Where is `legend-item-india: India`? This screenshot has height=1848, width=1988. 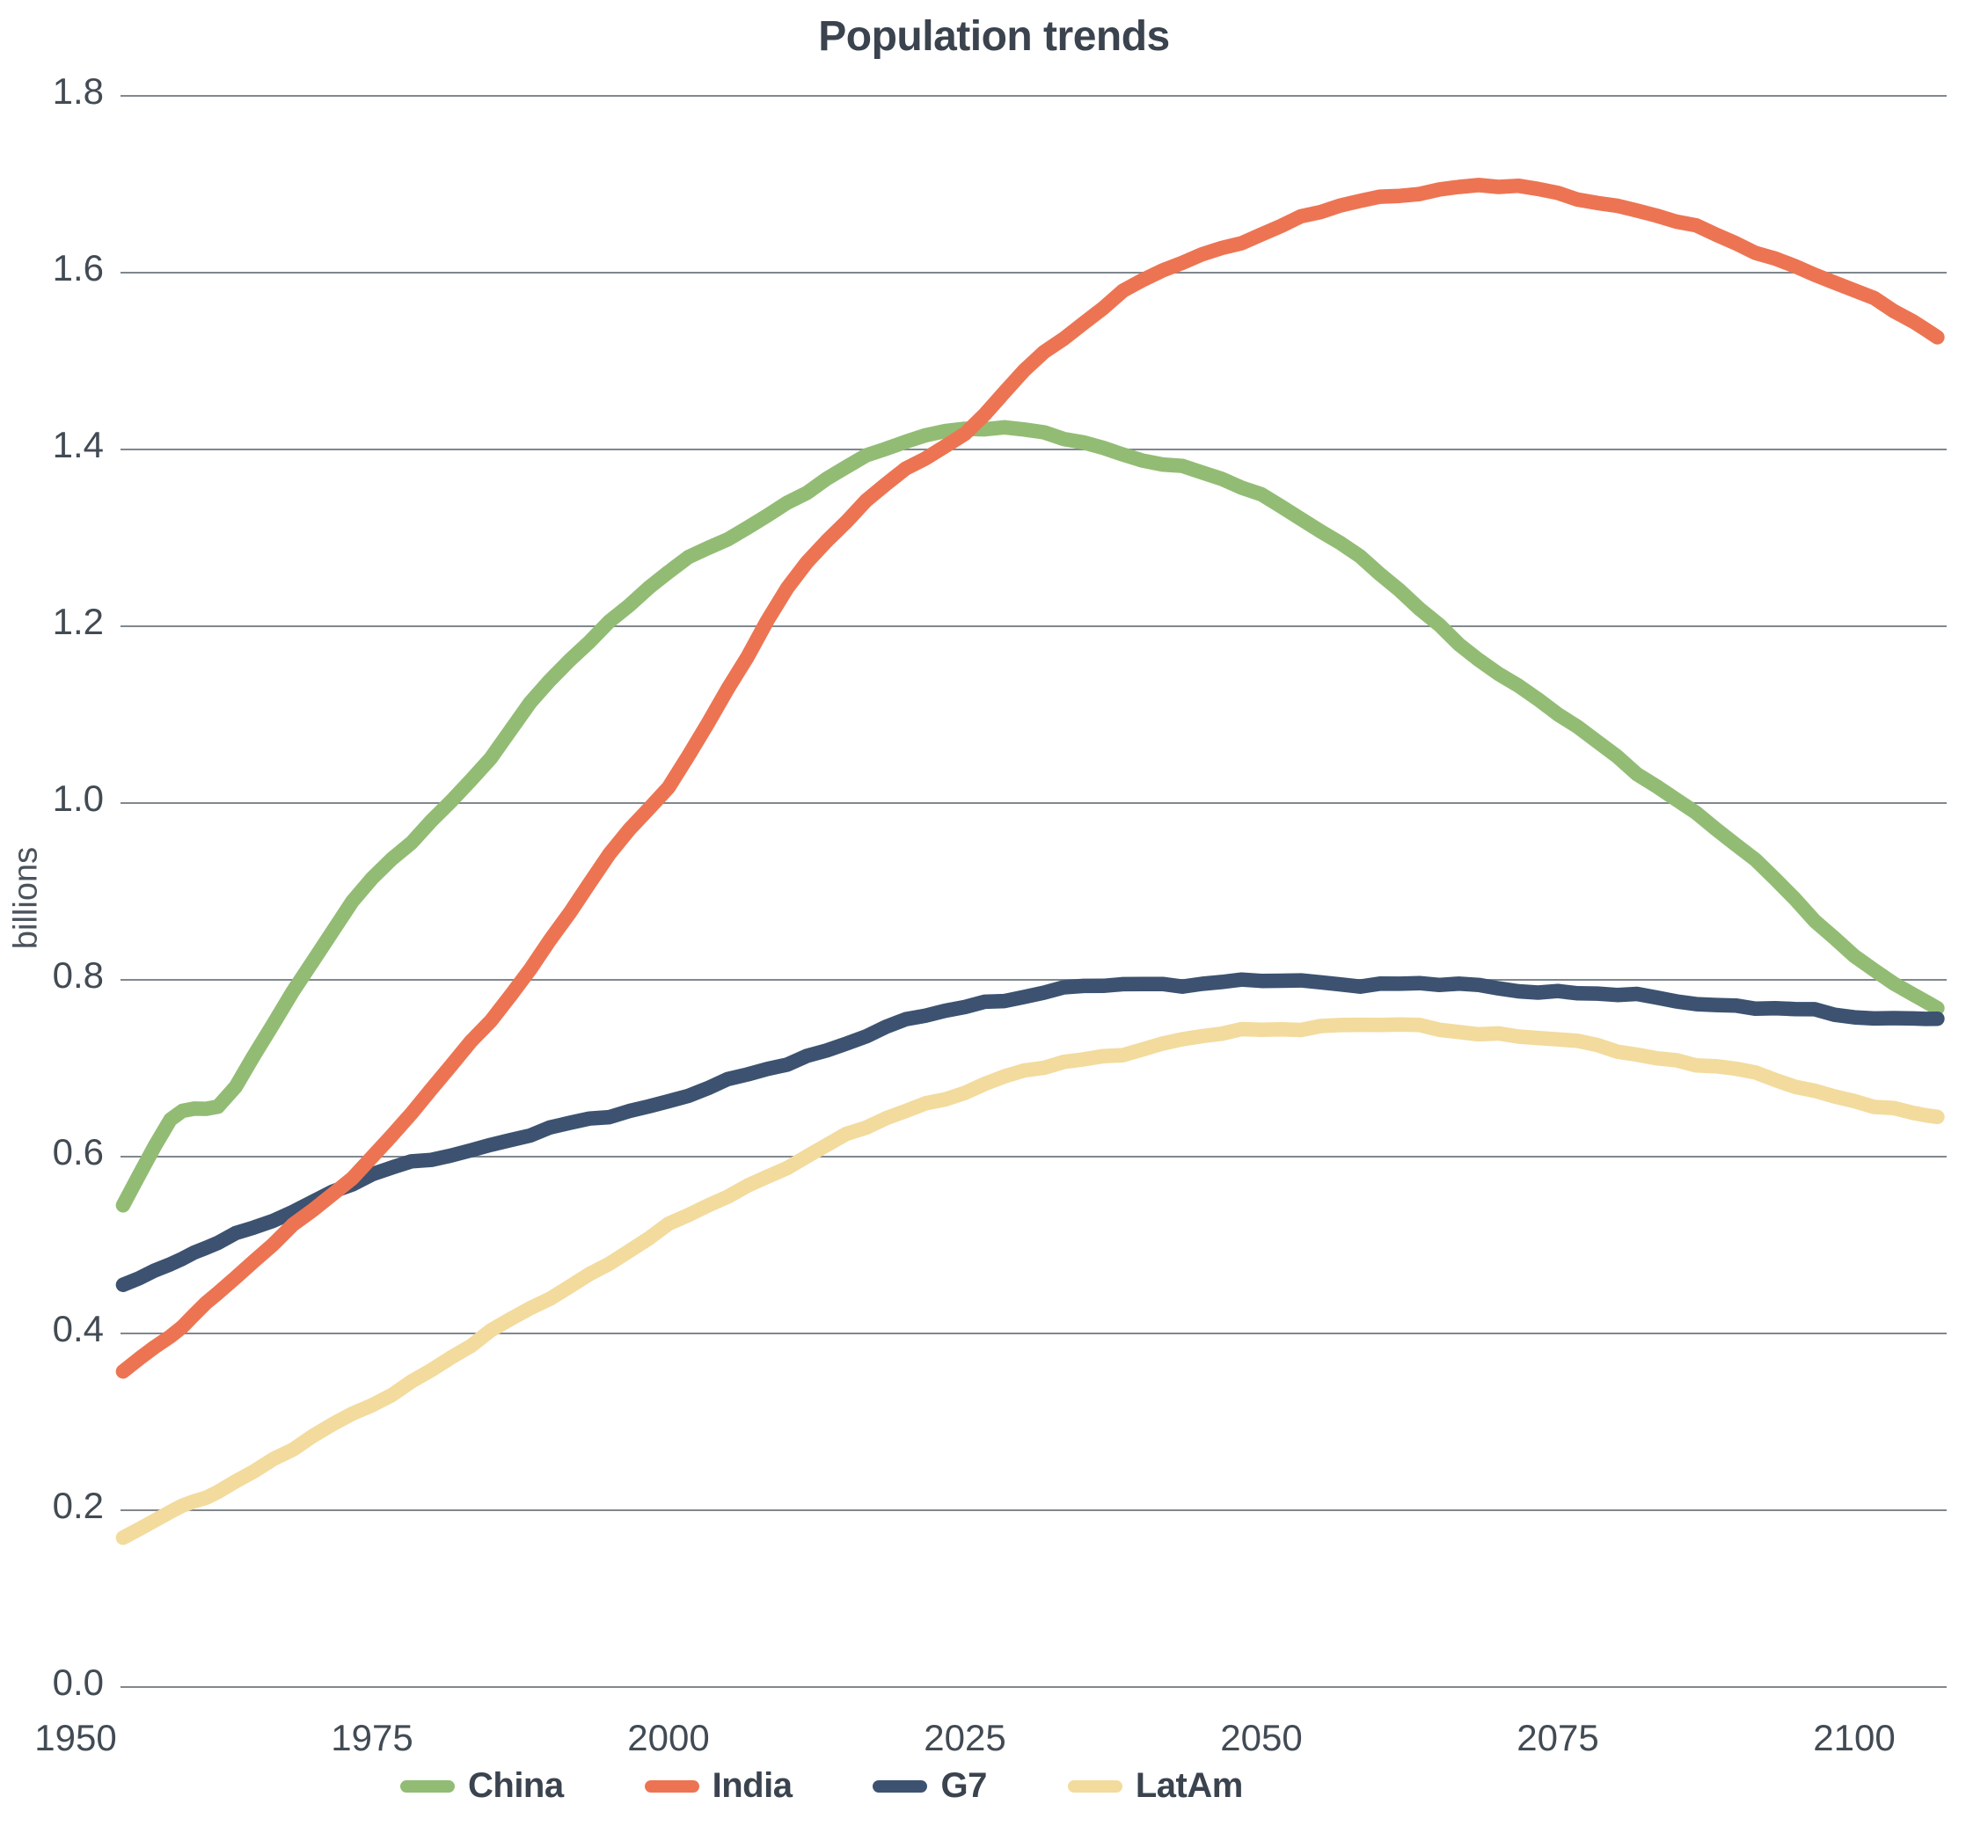 legend-item-india: India is located at coordinates (718, 1786).